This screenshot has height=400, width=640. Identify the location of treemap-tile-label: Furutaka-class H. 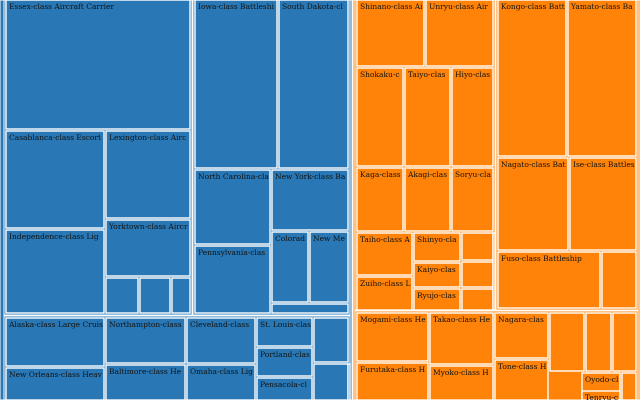
(393, 369).